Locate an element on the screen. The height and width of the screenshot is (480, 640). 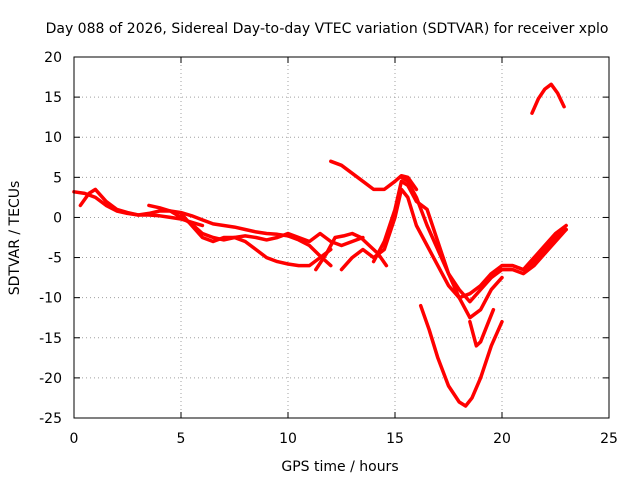
y-tick-label: -20 is located at coordinates (50, 379).